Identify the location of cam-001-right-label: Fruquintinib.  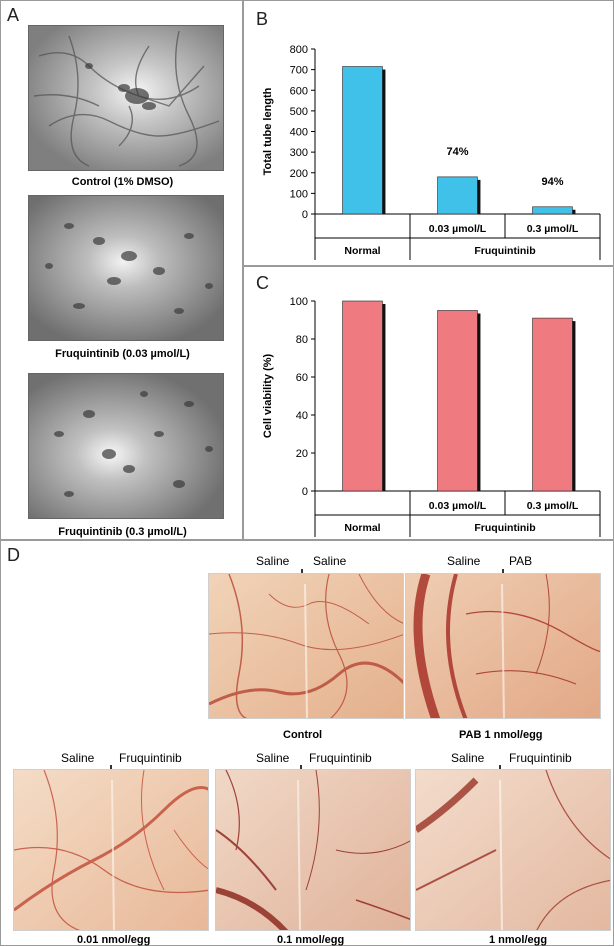
(150, 758).